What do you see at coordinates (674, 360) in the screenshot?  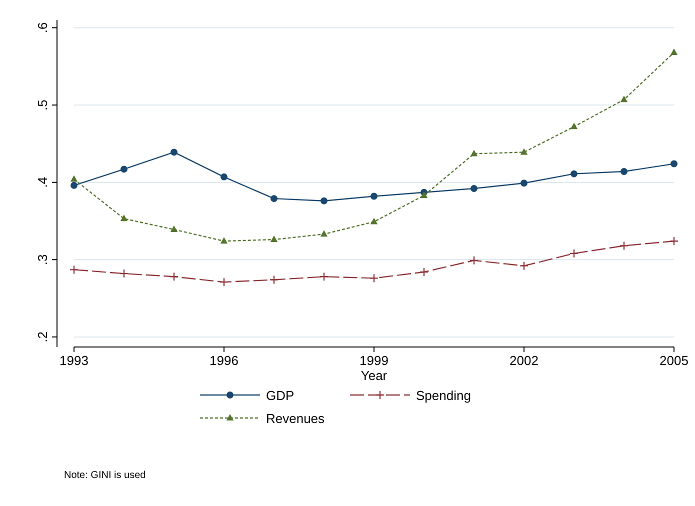 I see `x-tick-label: 2005` at bounding box center [674, 360].